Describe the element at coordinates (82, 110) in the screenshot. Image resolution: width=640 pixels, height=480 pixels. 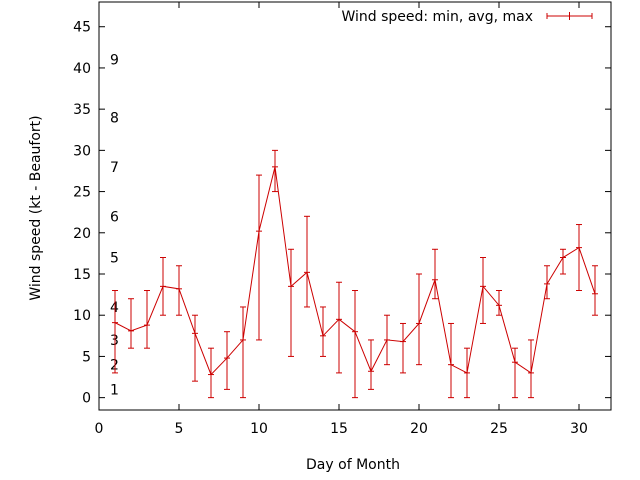
I see `y-tick-label: 35` at that location.